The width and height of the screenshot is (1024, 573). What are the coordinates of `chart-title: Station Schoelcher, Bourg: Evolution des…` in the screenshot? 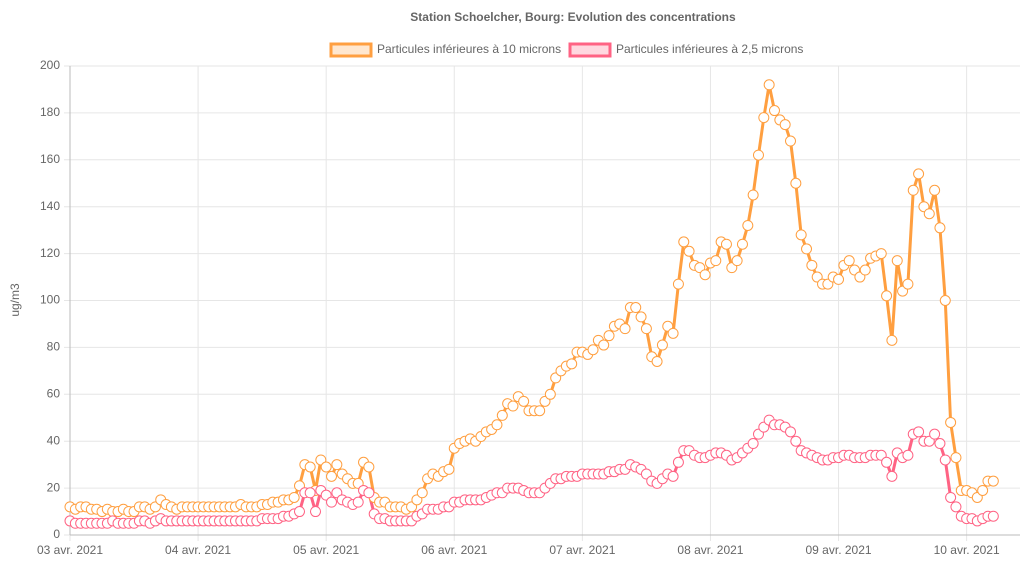 It's located at (573, 17).